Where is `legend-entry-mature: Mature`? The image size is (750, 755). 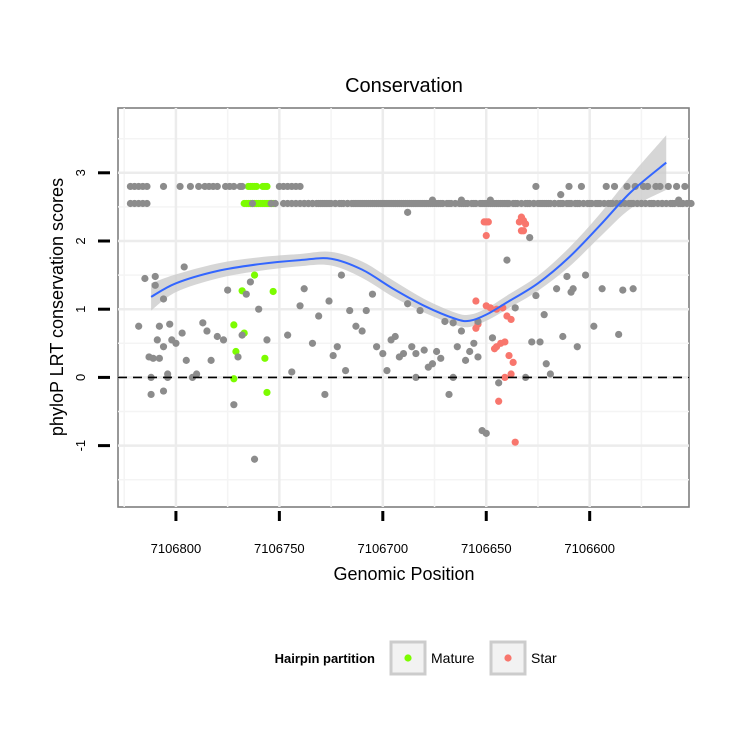 legend-entry-mature: Mature is located at coordinates (432, 658).